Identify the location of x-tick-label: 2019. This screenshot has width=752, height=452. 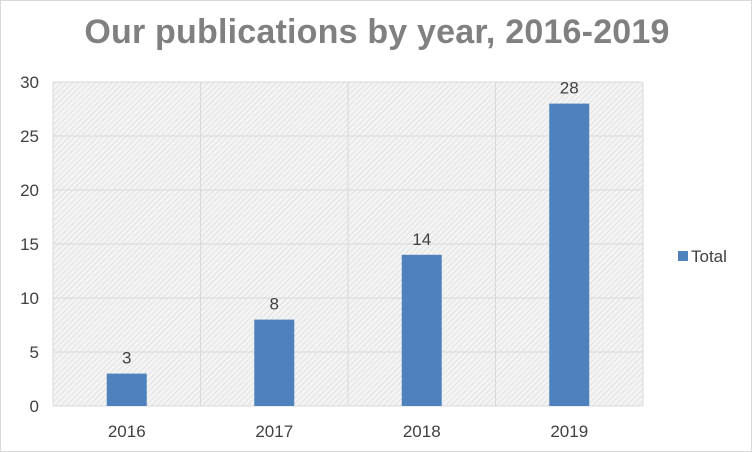
(569, 431).